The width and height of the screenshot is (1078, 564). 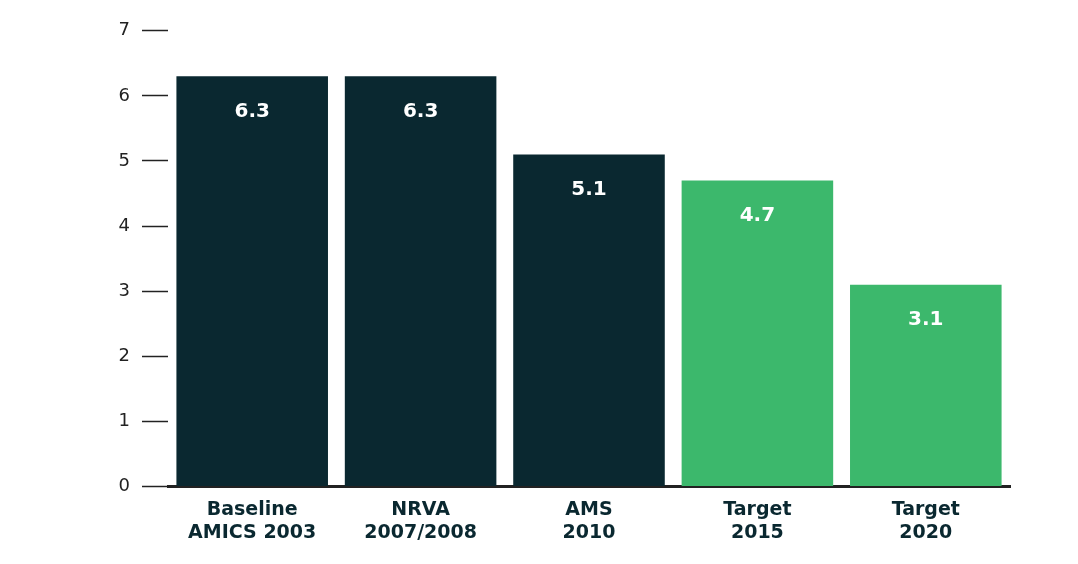 What do you see at coordinates (124, 159) in the screenshot?
I see `y-tick-label: 5` at bounding box center [124, 159].